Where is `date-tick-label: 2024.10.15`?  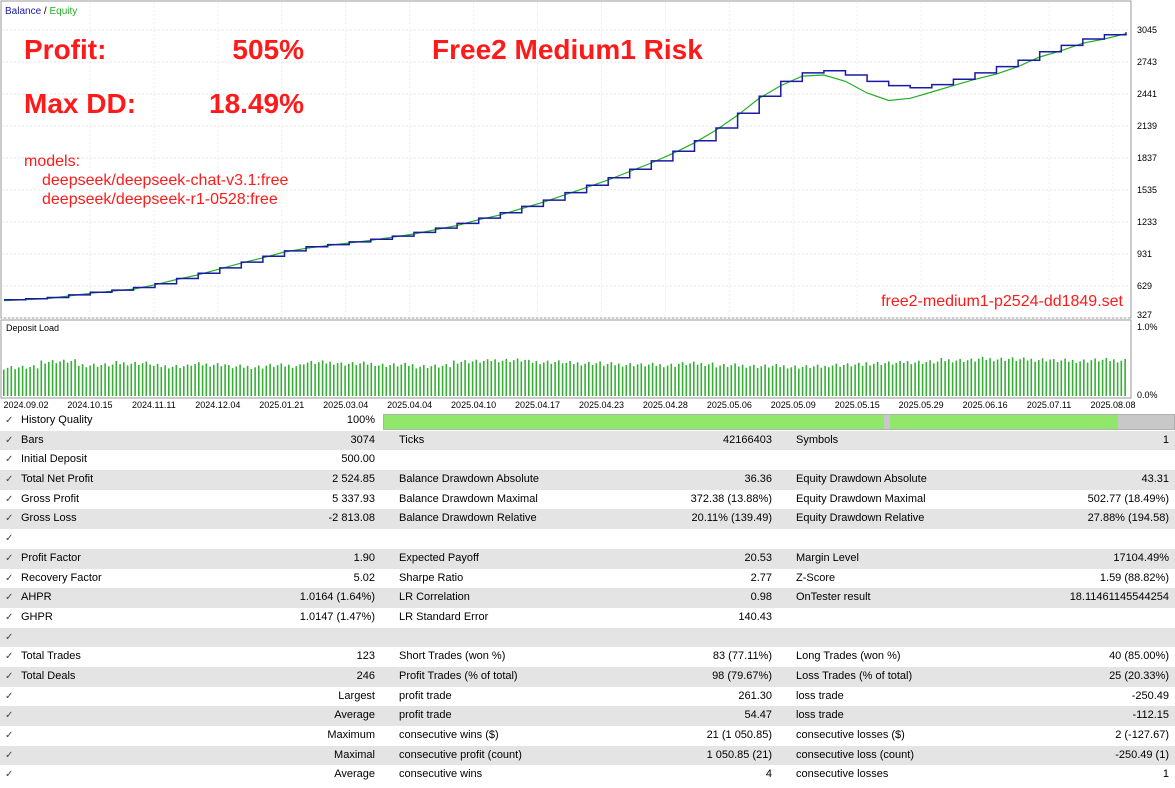 date-tick-label: 2024.10.15 is located at coordinates (90, 405).